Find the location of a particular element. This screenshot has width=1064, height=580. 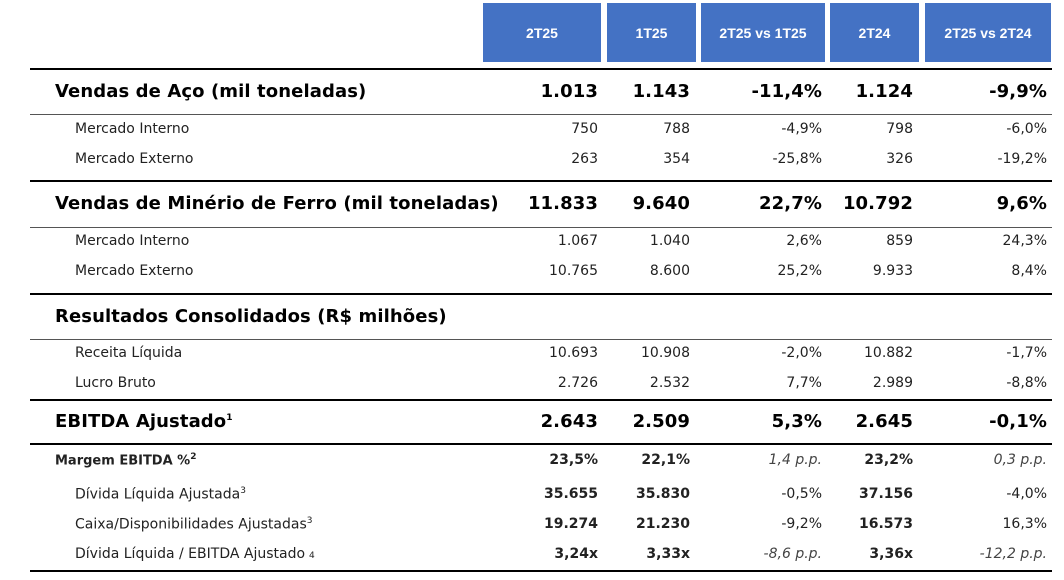

cell-2t25: 10.765 is located at coordinates (573, 271).